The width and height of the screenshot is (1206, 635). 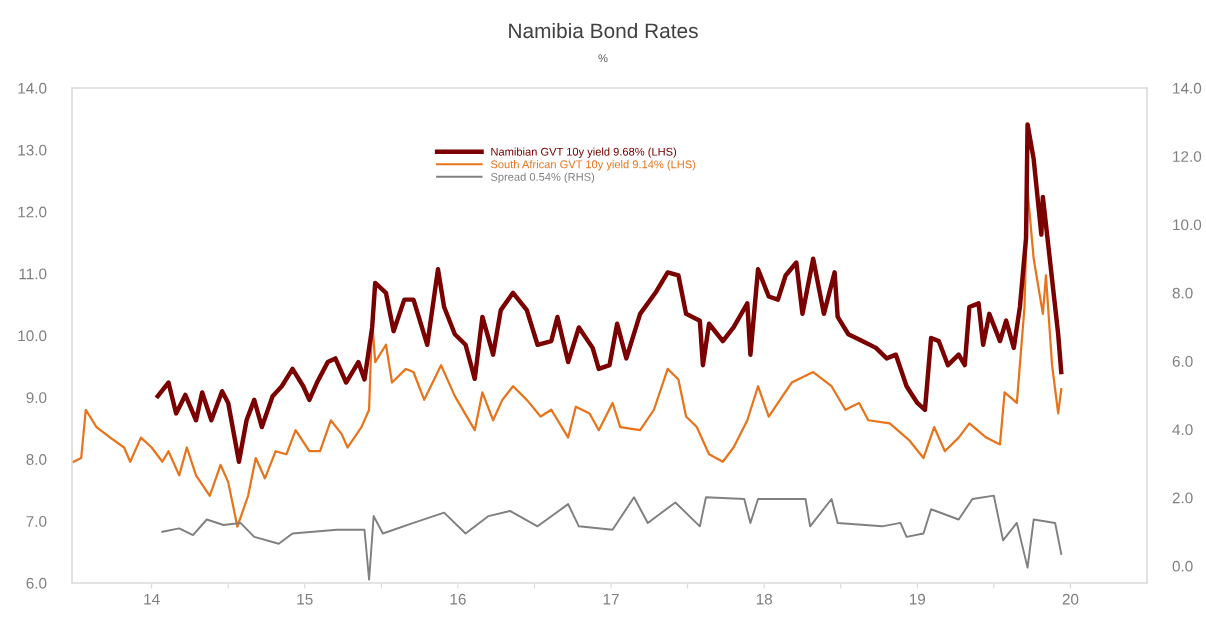 What do you see at coordinates (593, 165) in the screenshot?
I see `legend-label: South African GVT 10y yield 9.14% (LHS)` at bounding box center [593, 165].